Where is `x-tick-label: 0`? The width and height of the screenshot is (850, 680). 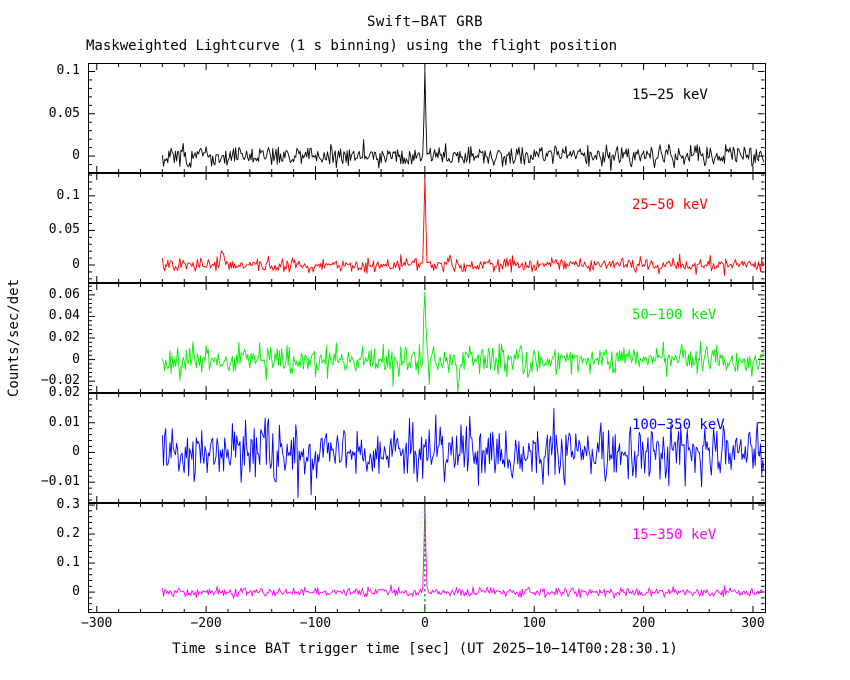 x-tick-label: 0 is located at coordinates (424, 623).